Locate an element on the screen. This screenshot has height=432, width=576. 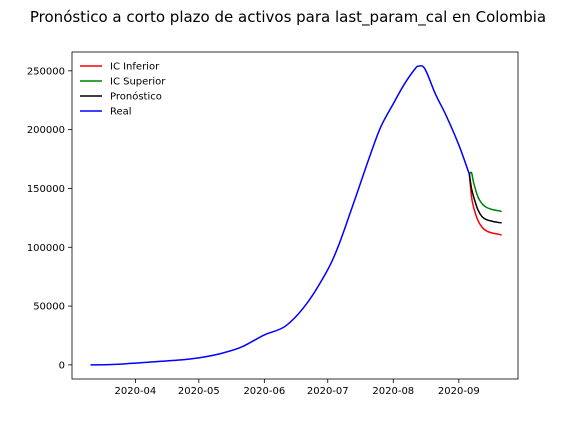
legend-label: Pronóstico is located at coordinates (136, 97).